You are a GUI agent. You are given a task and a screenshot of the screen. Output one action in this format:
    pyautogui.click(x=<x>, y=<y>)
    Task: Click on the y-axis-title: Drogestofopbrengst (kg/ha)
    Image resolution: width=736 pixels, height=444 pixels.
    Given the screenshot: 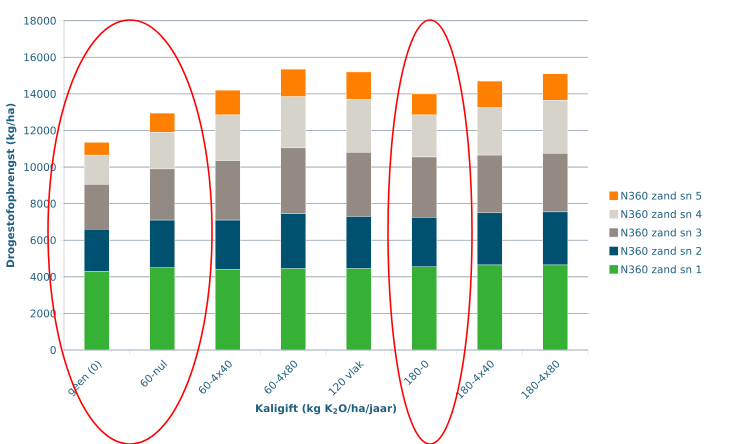 What is the action you would take?
    pyautogui.click(x=11, y=185)
    